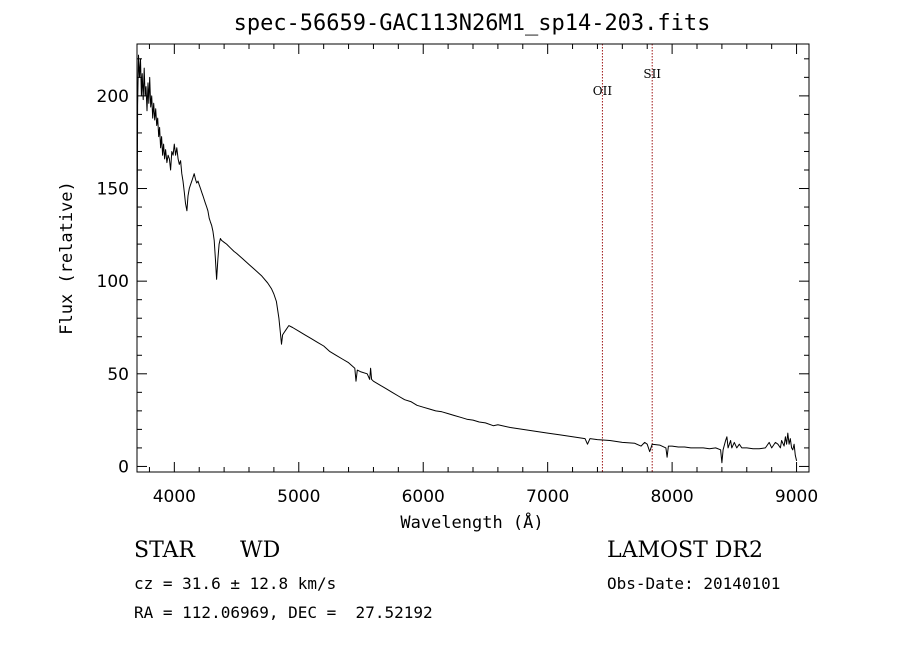 The width and height of the screenshot is (900, 649). Describe the element at coordinates (652, 74) in the screenshot. I see `marker-label-sii: SII` at that location.